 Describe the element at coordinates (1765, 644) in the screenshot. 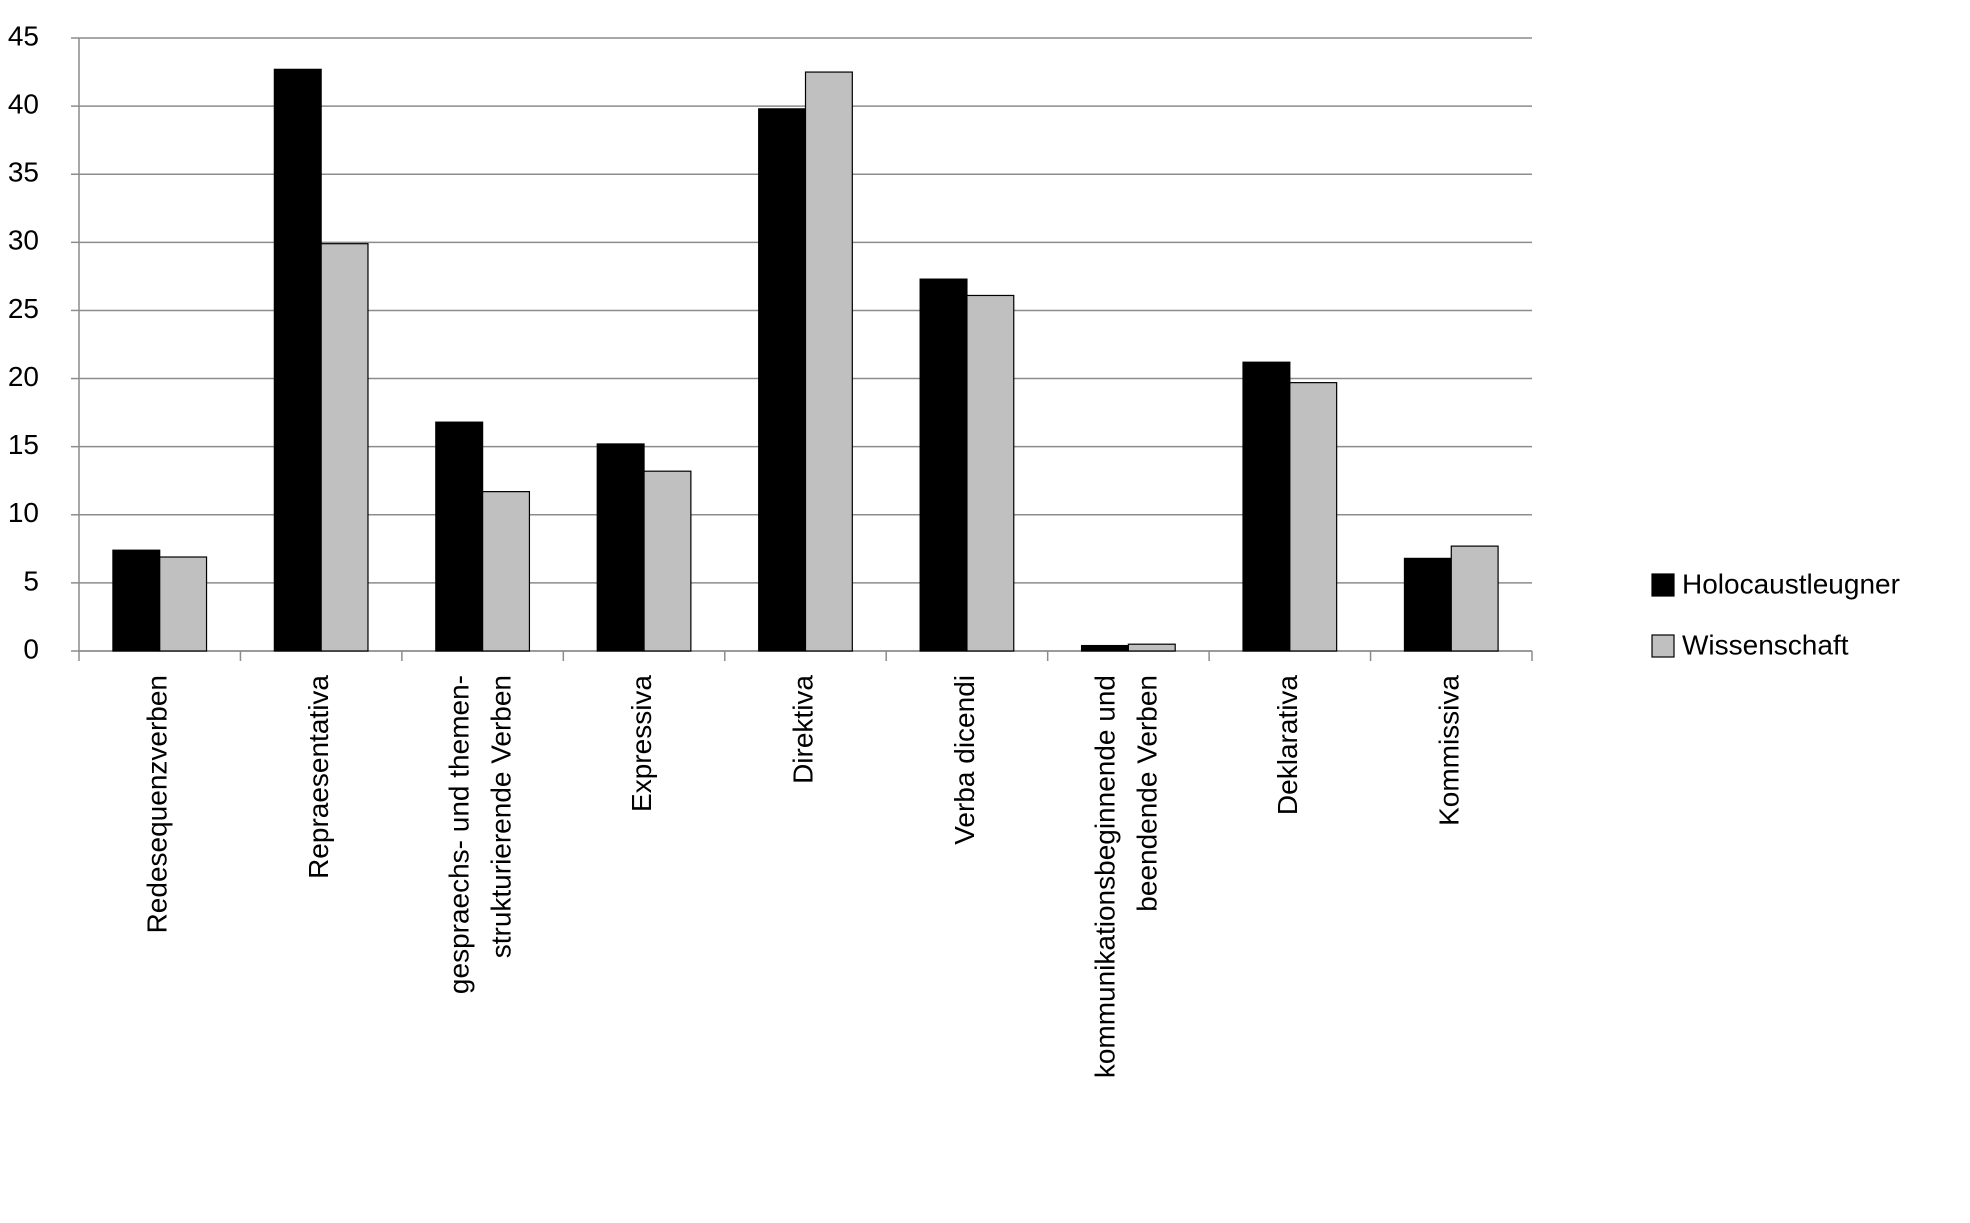

I see `legend-label: Wissenschaft` at that location.